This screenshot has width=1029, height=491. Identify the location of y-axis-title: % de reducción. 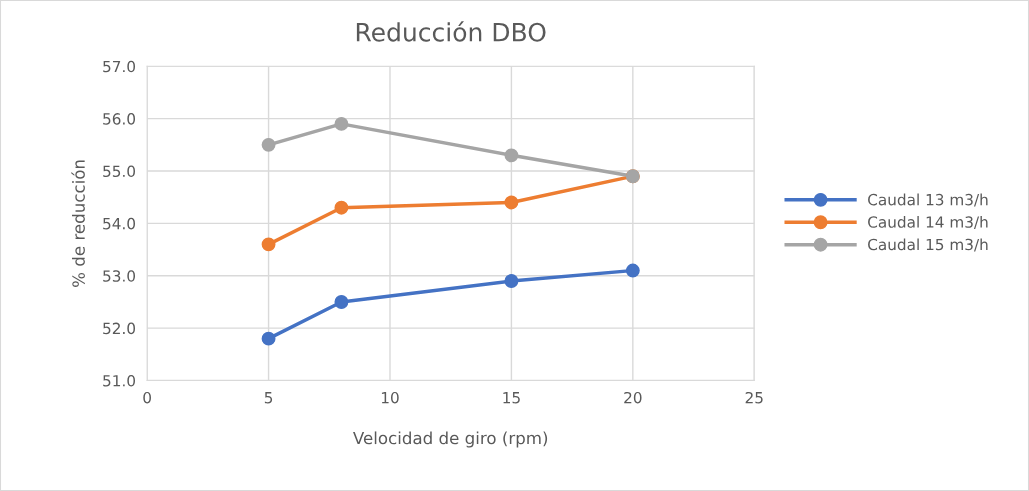
(78, 223).